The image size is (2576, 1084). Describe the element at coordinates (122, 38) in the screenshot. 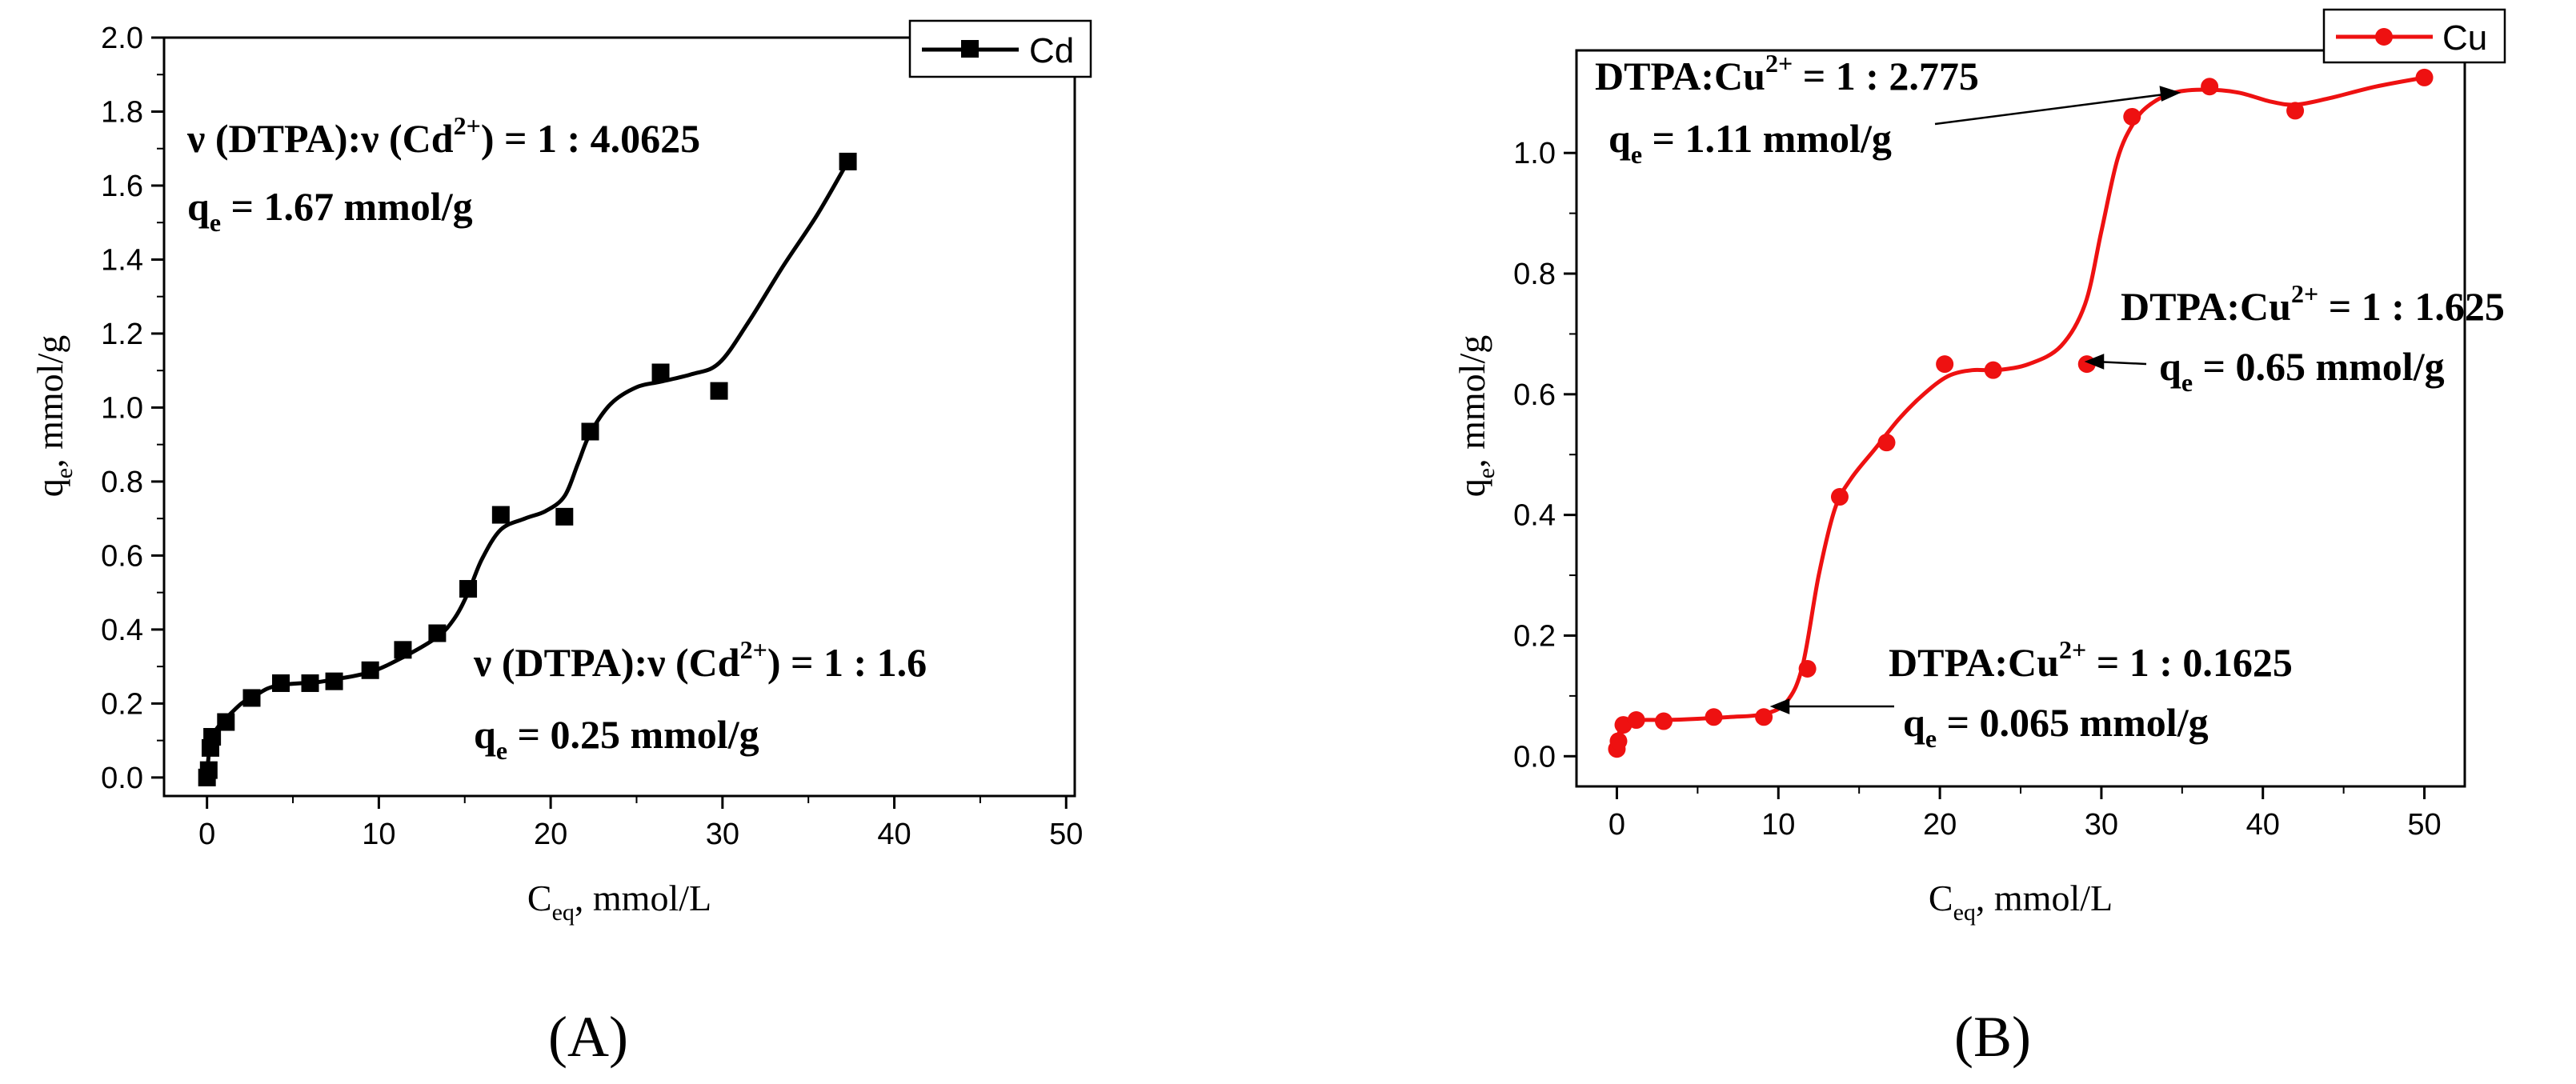

I see `y-tick-label: 2.0` at that location.